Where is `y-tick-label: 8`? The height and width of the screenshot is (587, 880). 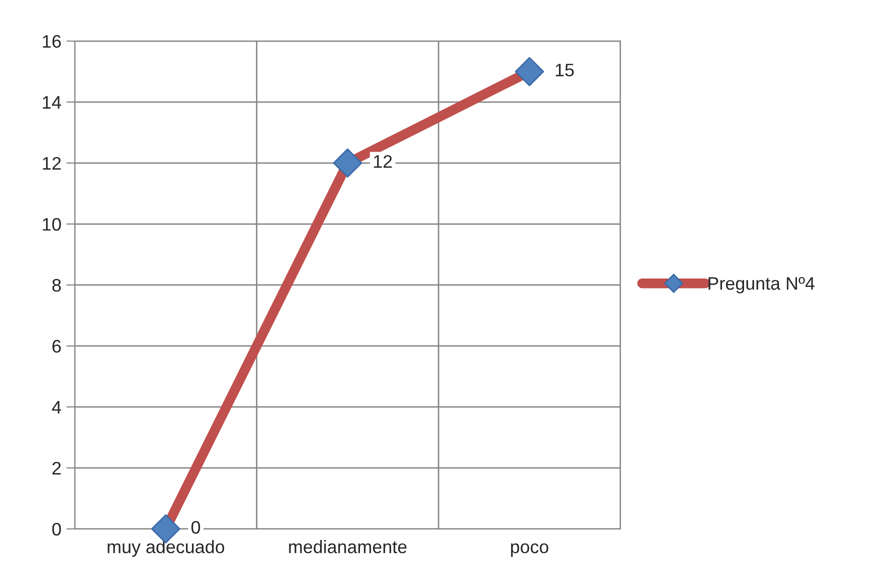 y-tick-label: 8 is located at coordinates (56, 285).